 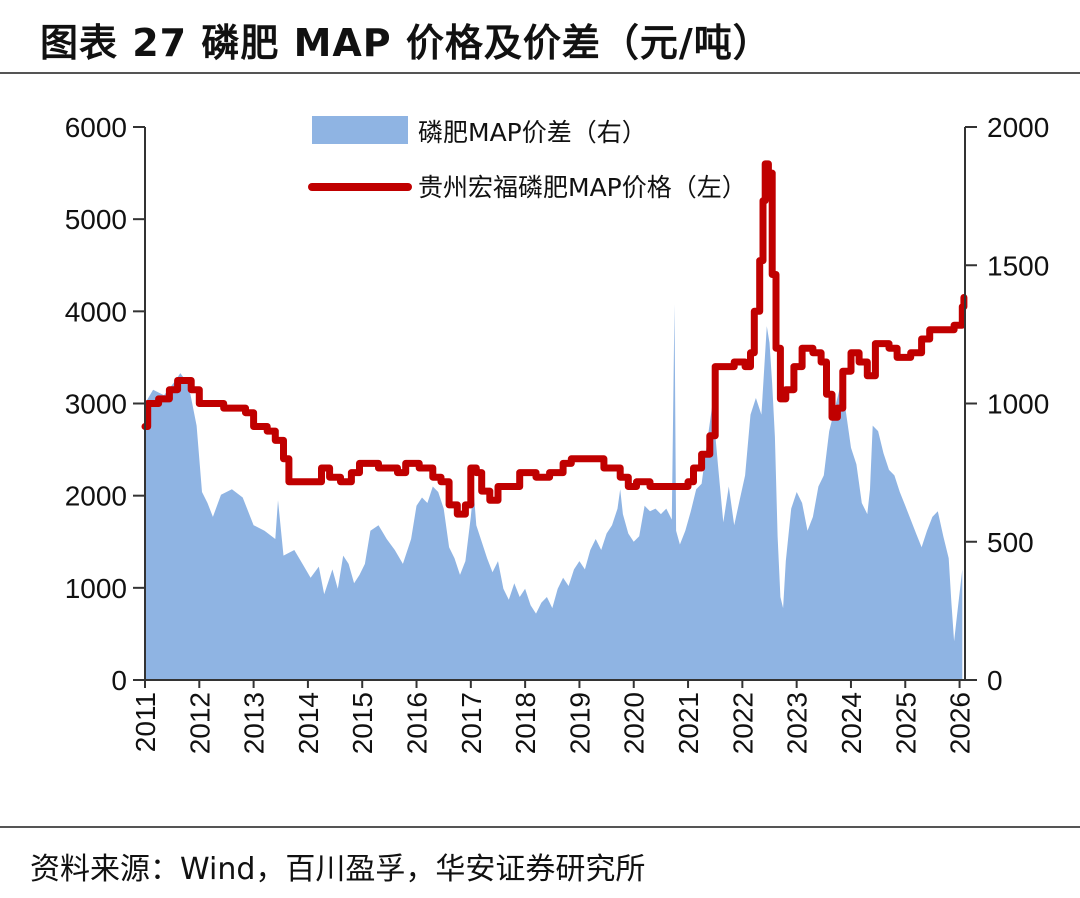 I want to click on left-tick-label: 4000, so click(x=96, y=311).